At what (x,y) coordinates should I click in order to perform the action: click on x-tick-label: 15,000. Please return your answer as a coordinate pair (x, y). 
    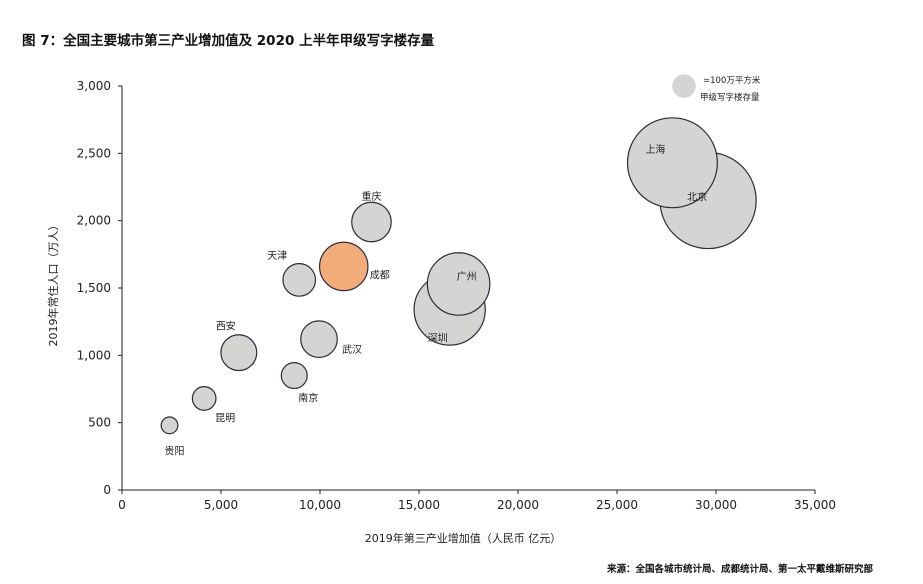
    Looking at the image, I should click on (419, 505).